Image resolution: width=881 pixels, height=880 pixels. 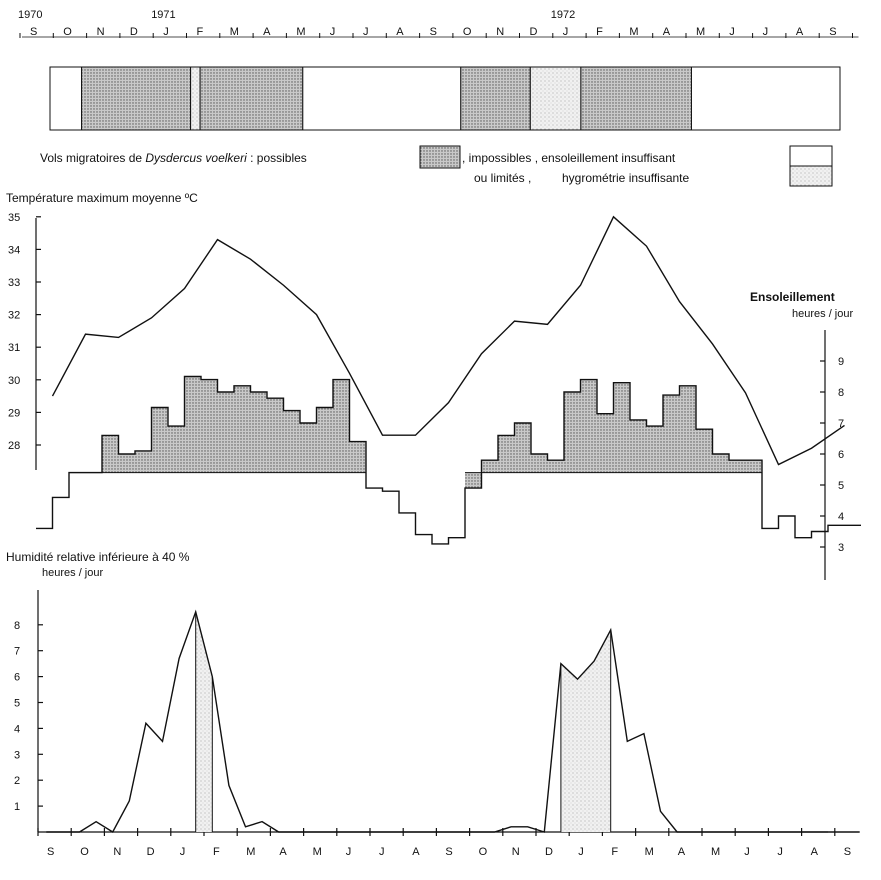 What do you see at coordinates (841, 393) in the screenshot?
I see `sunshine-tick-label: 8` at bounding box center [841, 393].